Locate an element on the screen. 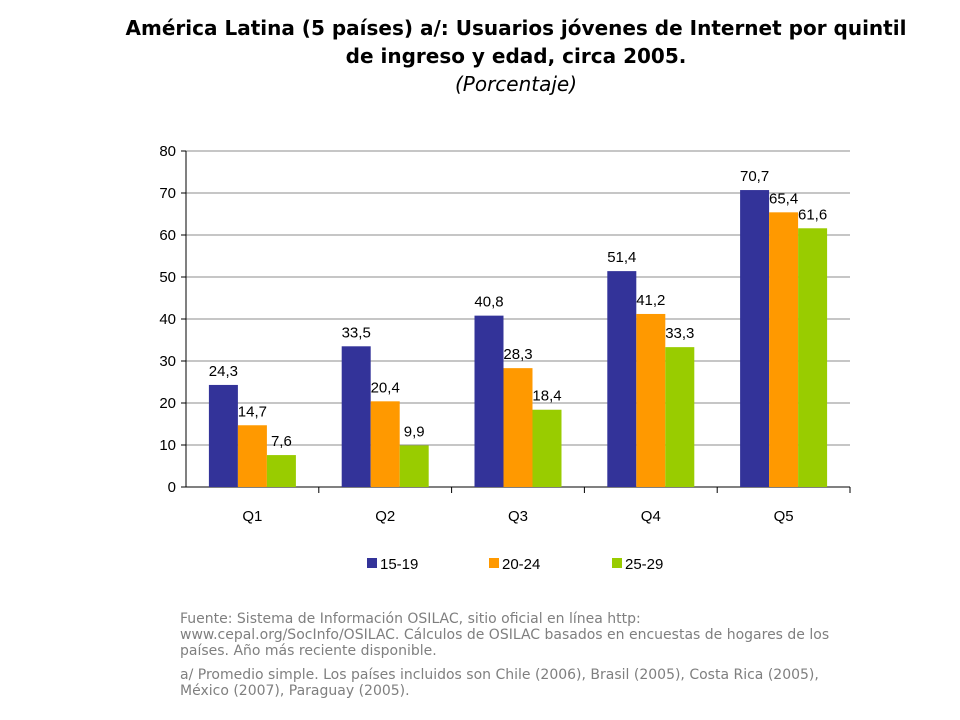 The image size is (960, 720). legend-label: 15-19 is located at coordinates (399, 564).